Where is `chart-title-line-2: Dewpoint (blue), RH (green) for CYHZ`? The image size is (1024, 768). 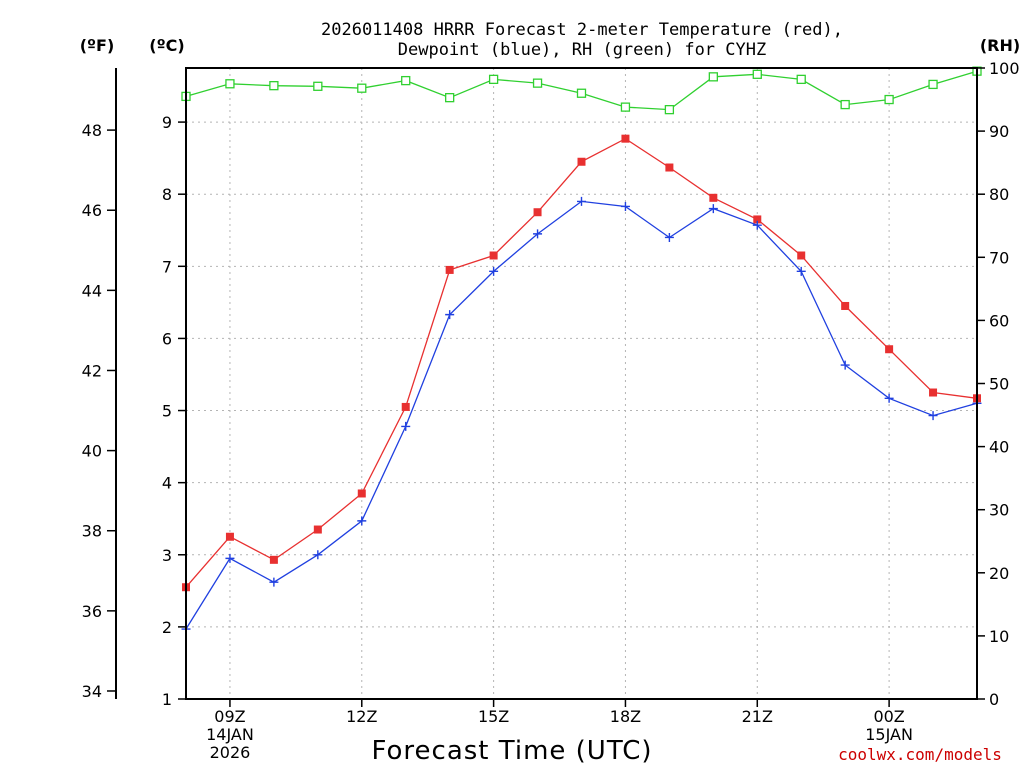
chart-title-line-2: Dewpoint (blue), RH (green) for CYHZ is located at coordinates (582, 50).